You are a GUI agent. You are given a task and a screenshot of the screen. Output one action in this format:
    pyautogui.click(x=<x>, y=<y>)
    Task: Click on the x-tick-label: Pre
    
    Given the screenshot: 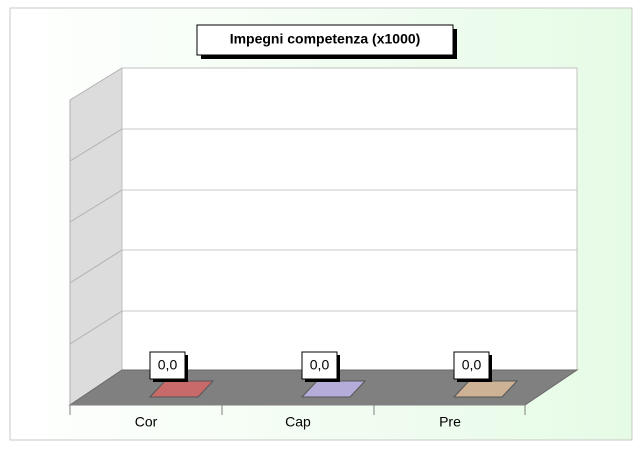 What is the action you would take?
    pyautogui.click(x=450, y=422)
    